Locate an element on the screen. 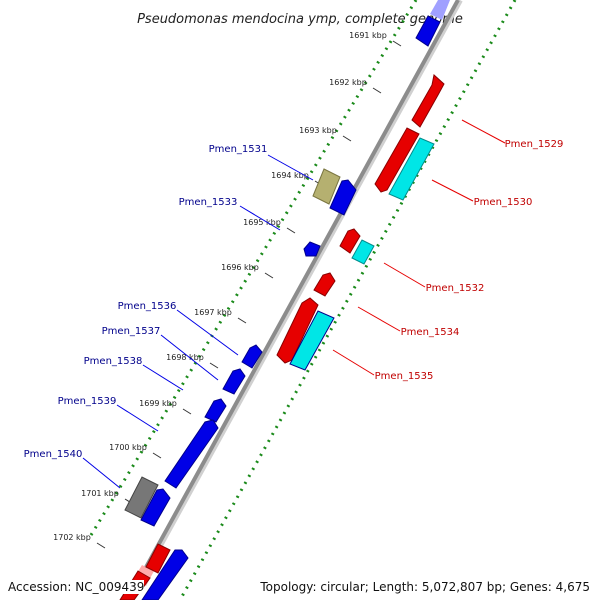 This screenshot has height=600, width=600. gene-top-lavender is located at coordinates (440, 10).